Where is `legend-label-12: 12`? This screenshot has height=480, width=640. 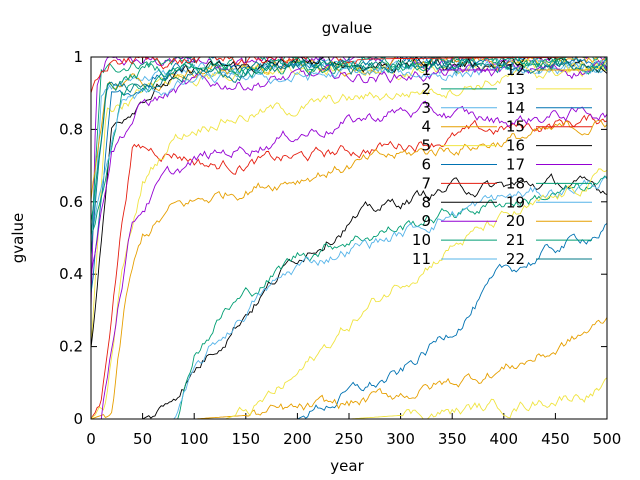 legend-label-12: 12 is located at coordinates (515, 70).